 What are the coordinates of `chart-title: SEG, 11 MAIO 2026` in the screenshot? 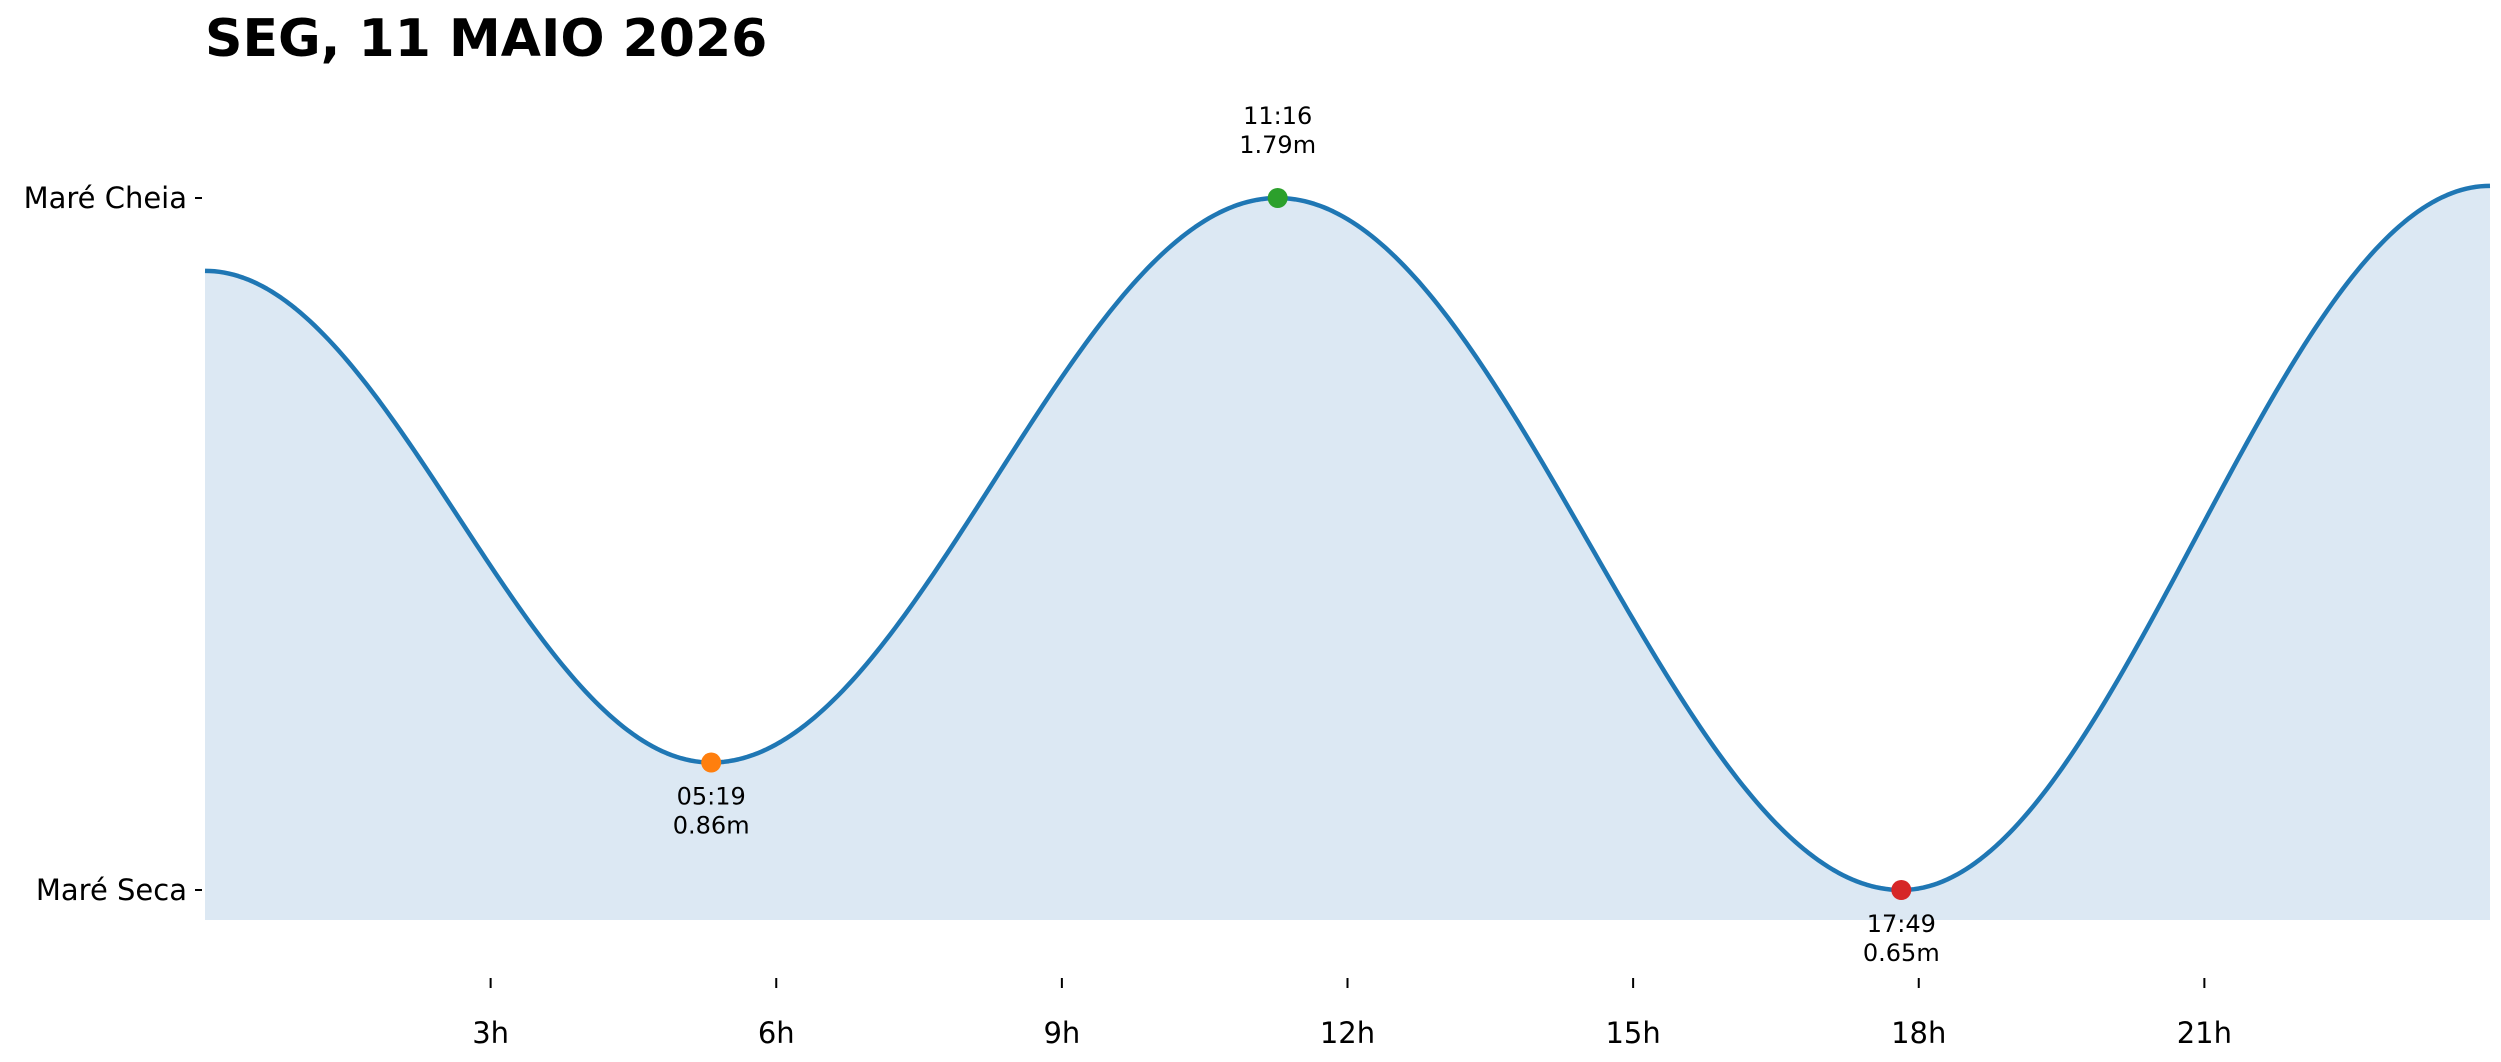 It's located at (486, 39).